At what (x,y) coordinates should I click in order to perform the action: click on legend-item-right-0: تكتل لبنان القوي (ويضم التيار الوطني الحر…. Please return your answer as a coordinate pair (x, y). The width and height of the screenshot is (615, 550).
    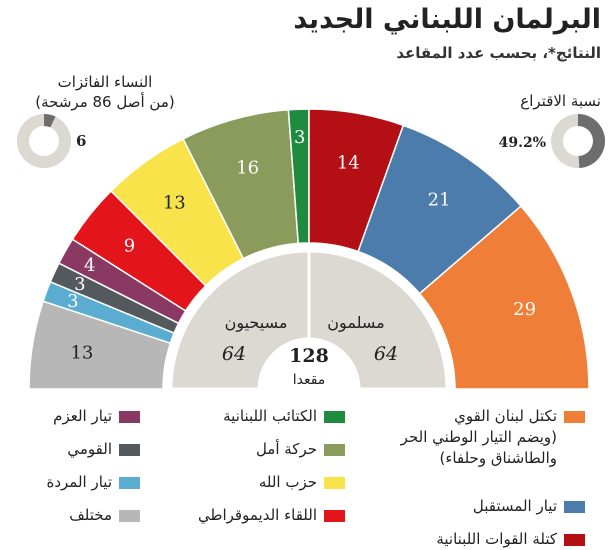
    Looking at the image, I should click on (493, 437).